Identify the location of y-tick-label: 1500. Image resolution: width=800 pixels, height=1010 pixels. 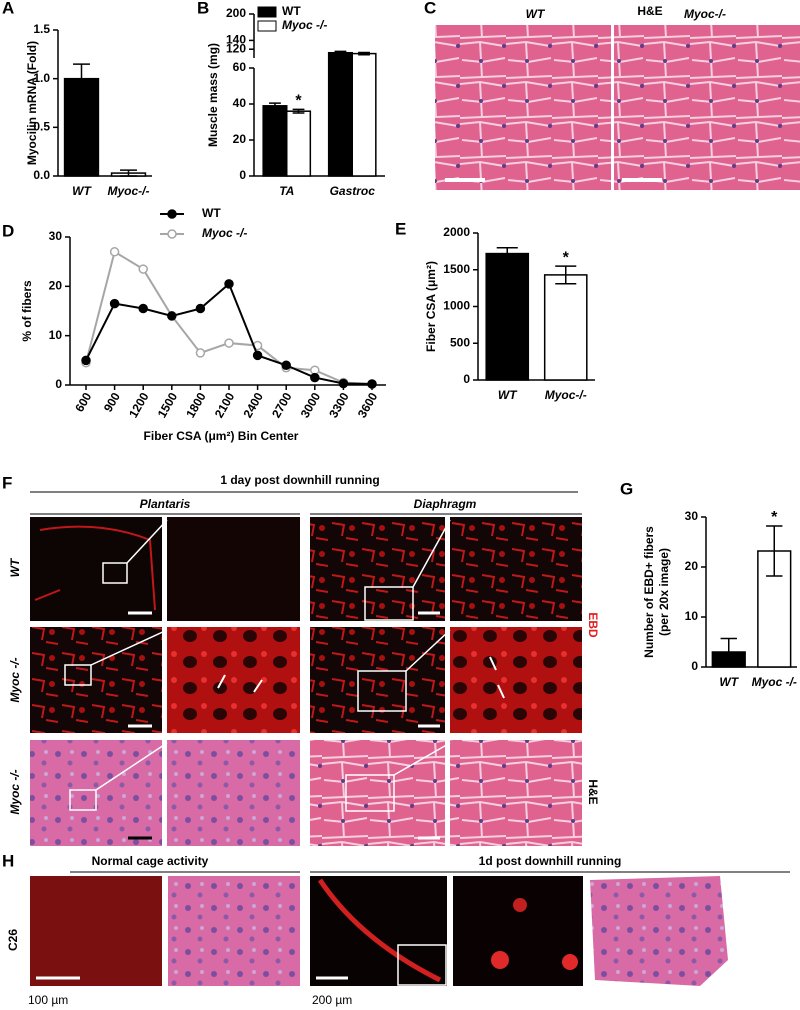
(456, 269).